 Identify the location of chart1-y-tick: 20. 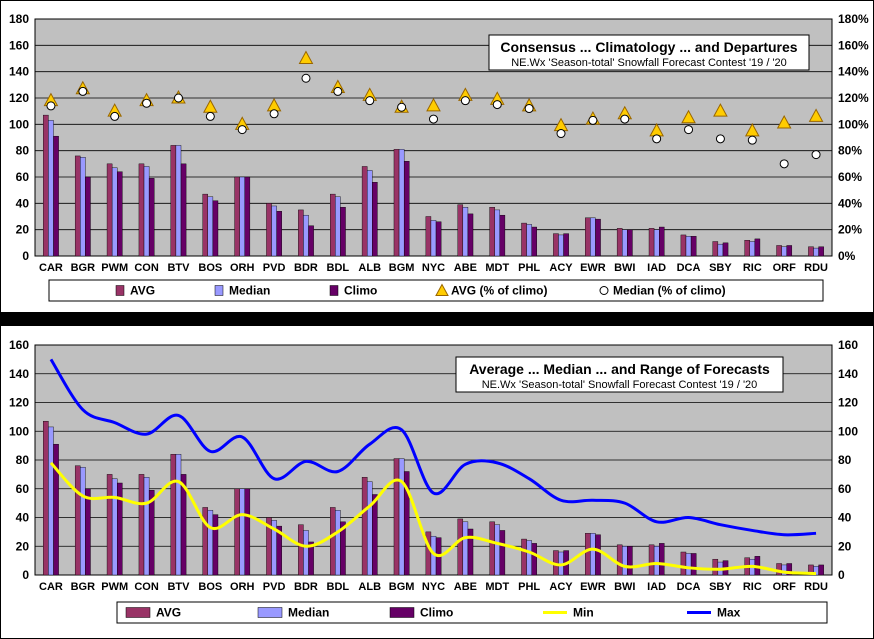
(23, 230).